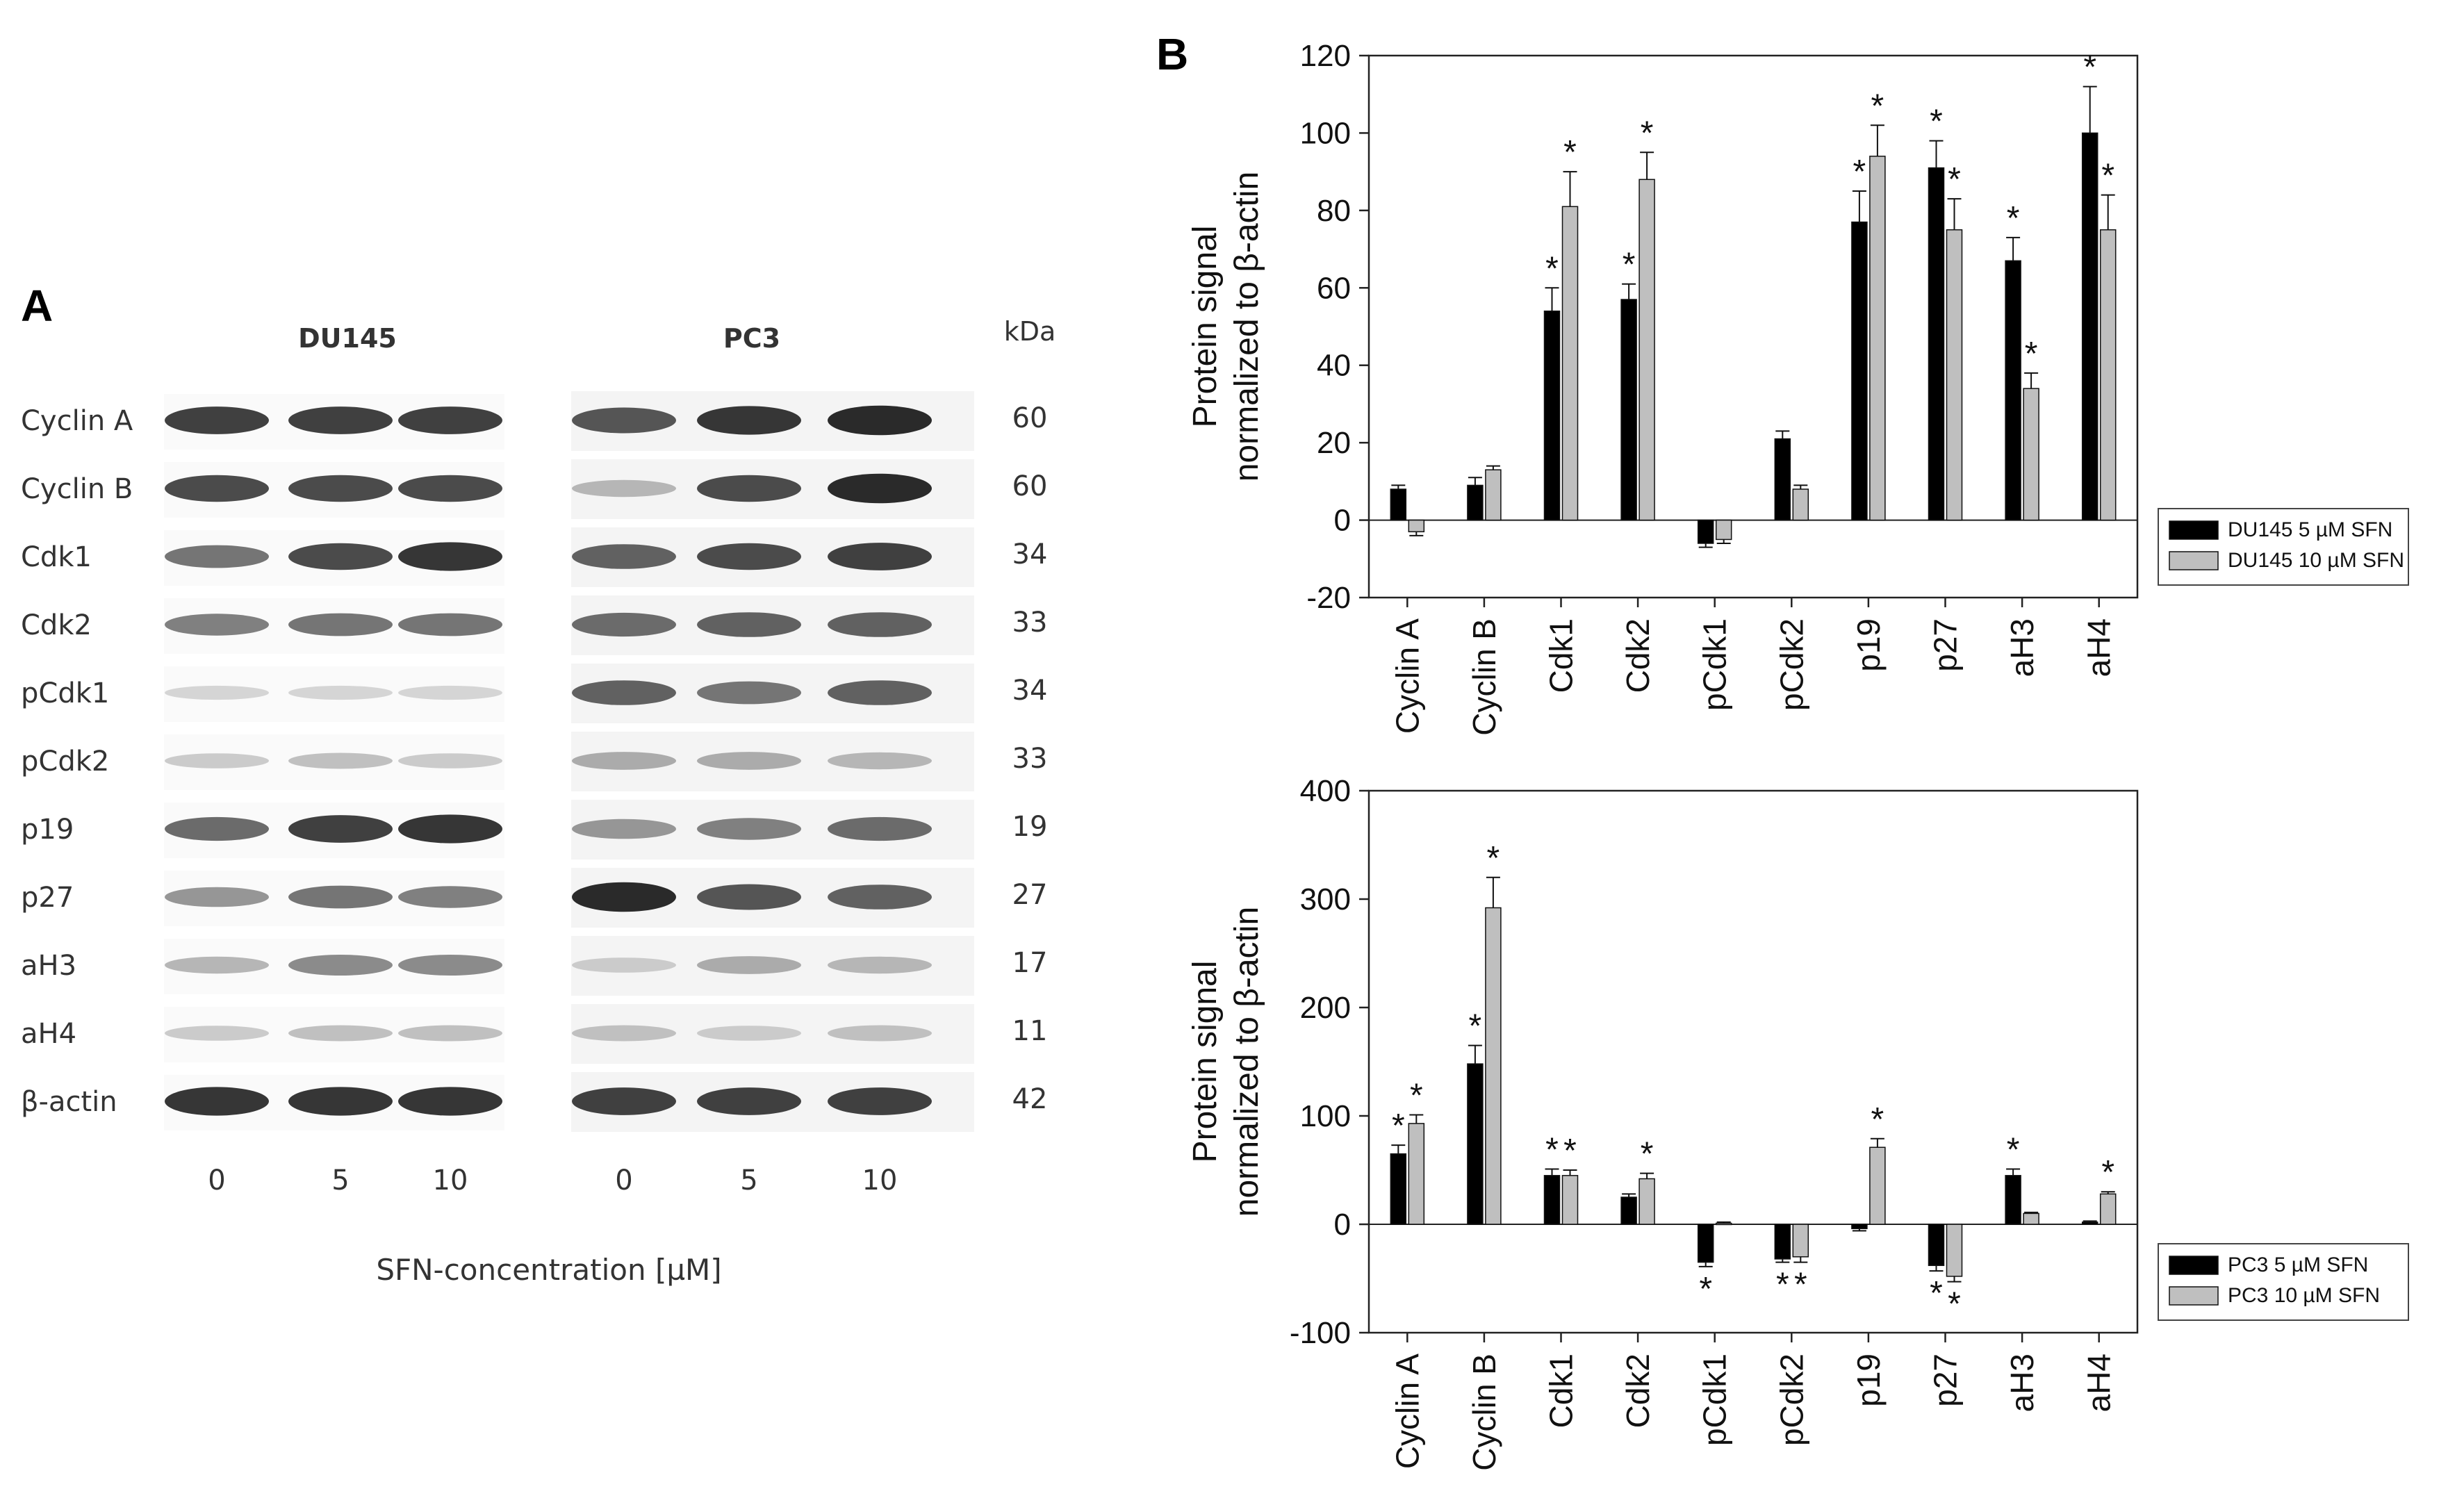 Image resolution: width=2464 pixels, height=1505 pixels. Describe the element at coordinates (77, 489) in the screenshot. I see `protein-label: Cyclin B` at that location.